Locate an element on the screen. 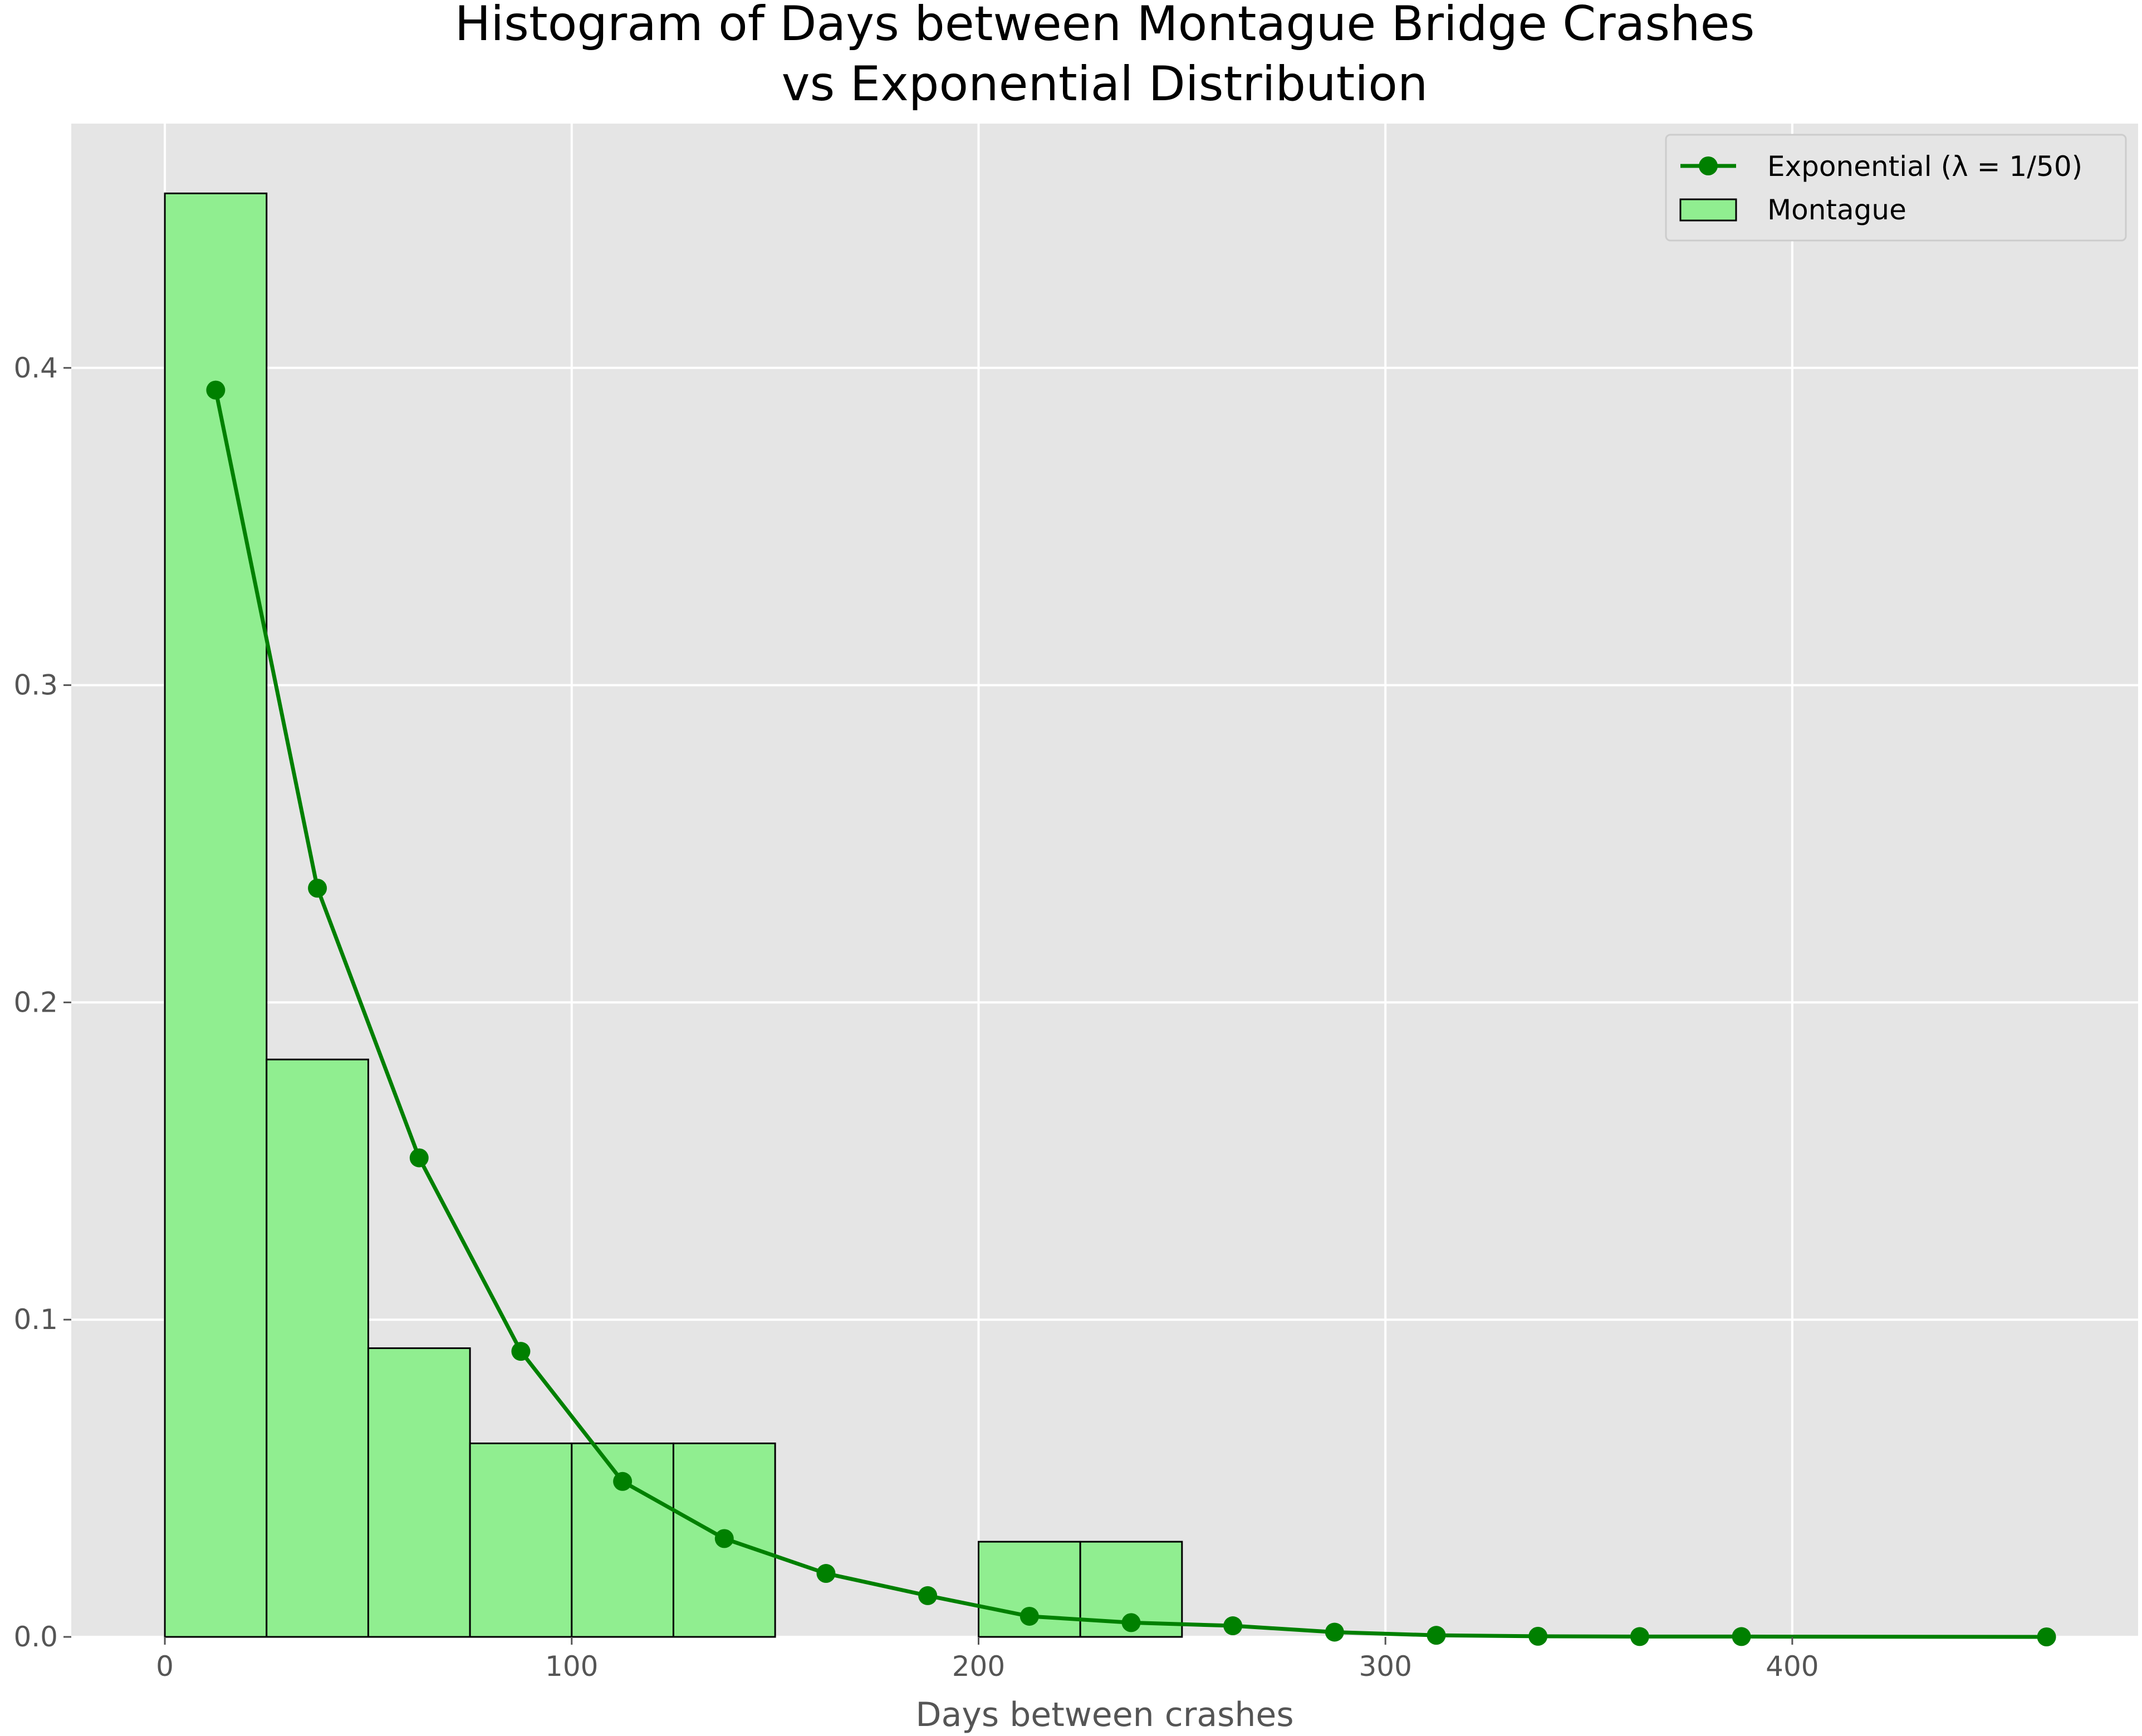 Image resolution: width=2142 pixels, height=1736 pixels. legend-bar-swatch is located at coordinates (1708, 210).